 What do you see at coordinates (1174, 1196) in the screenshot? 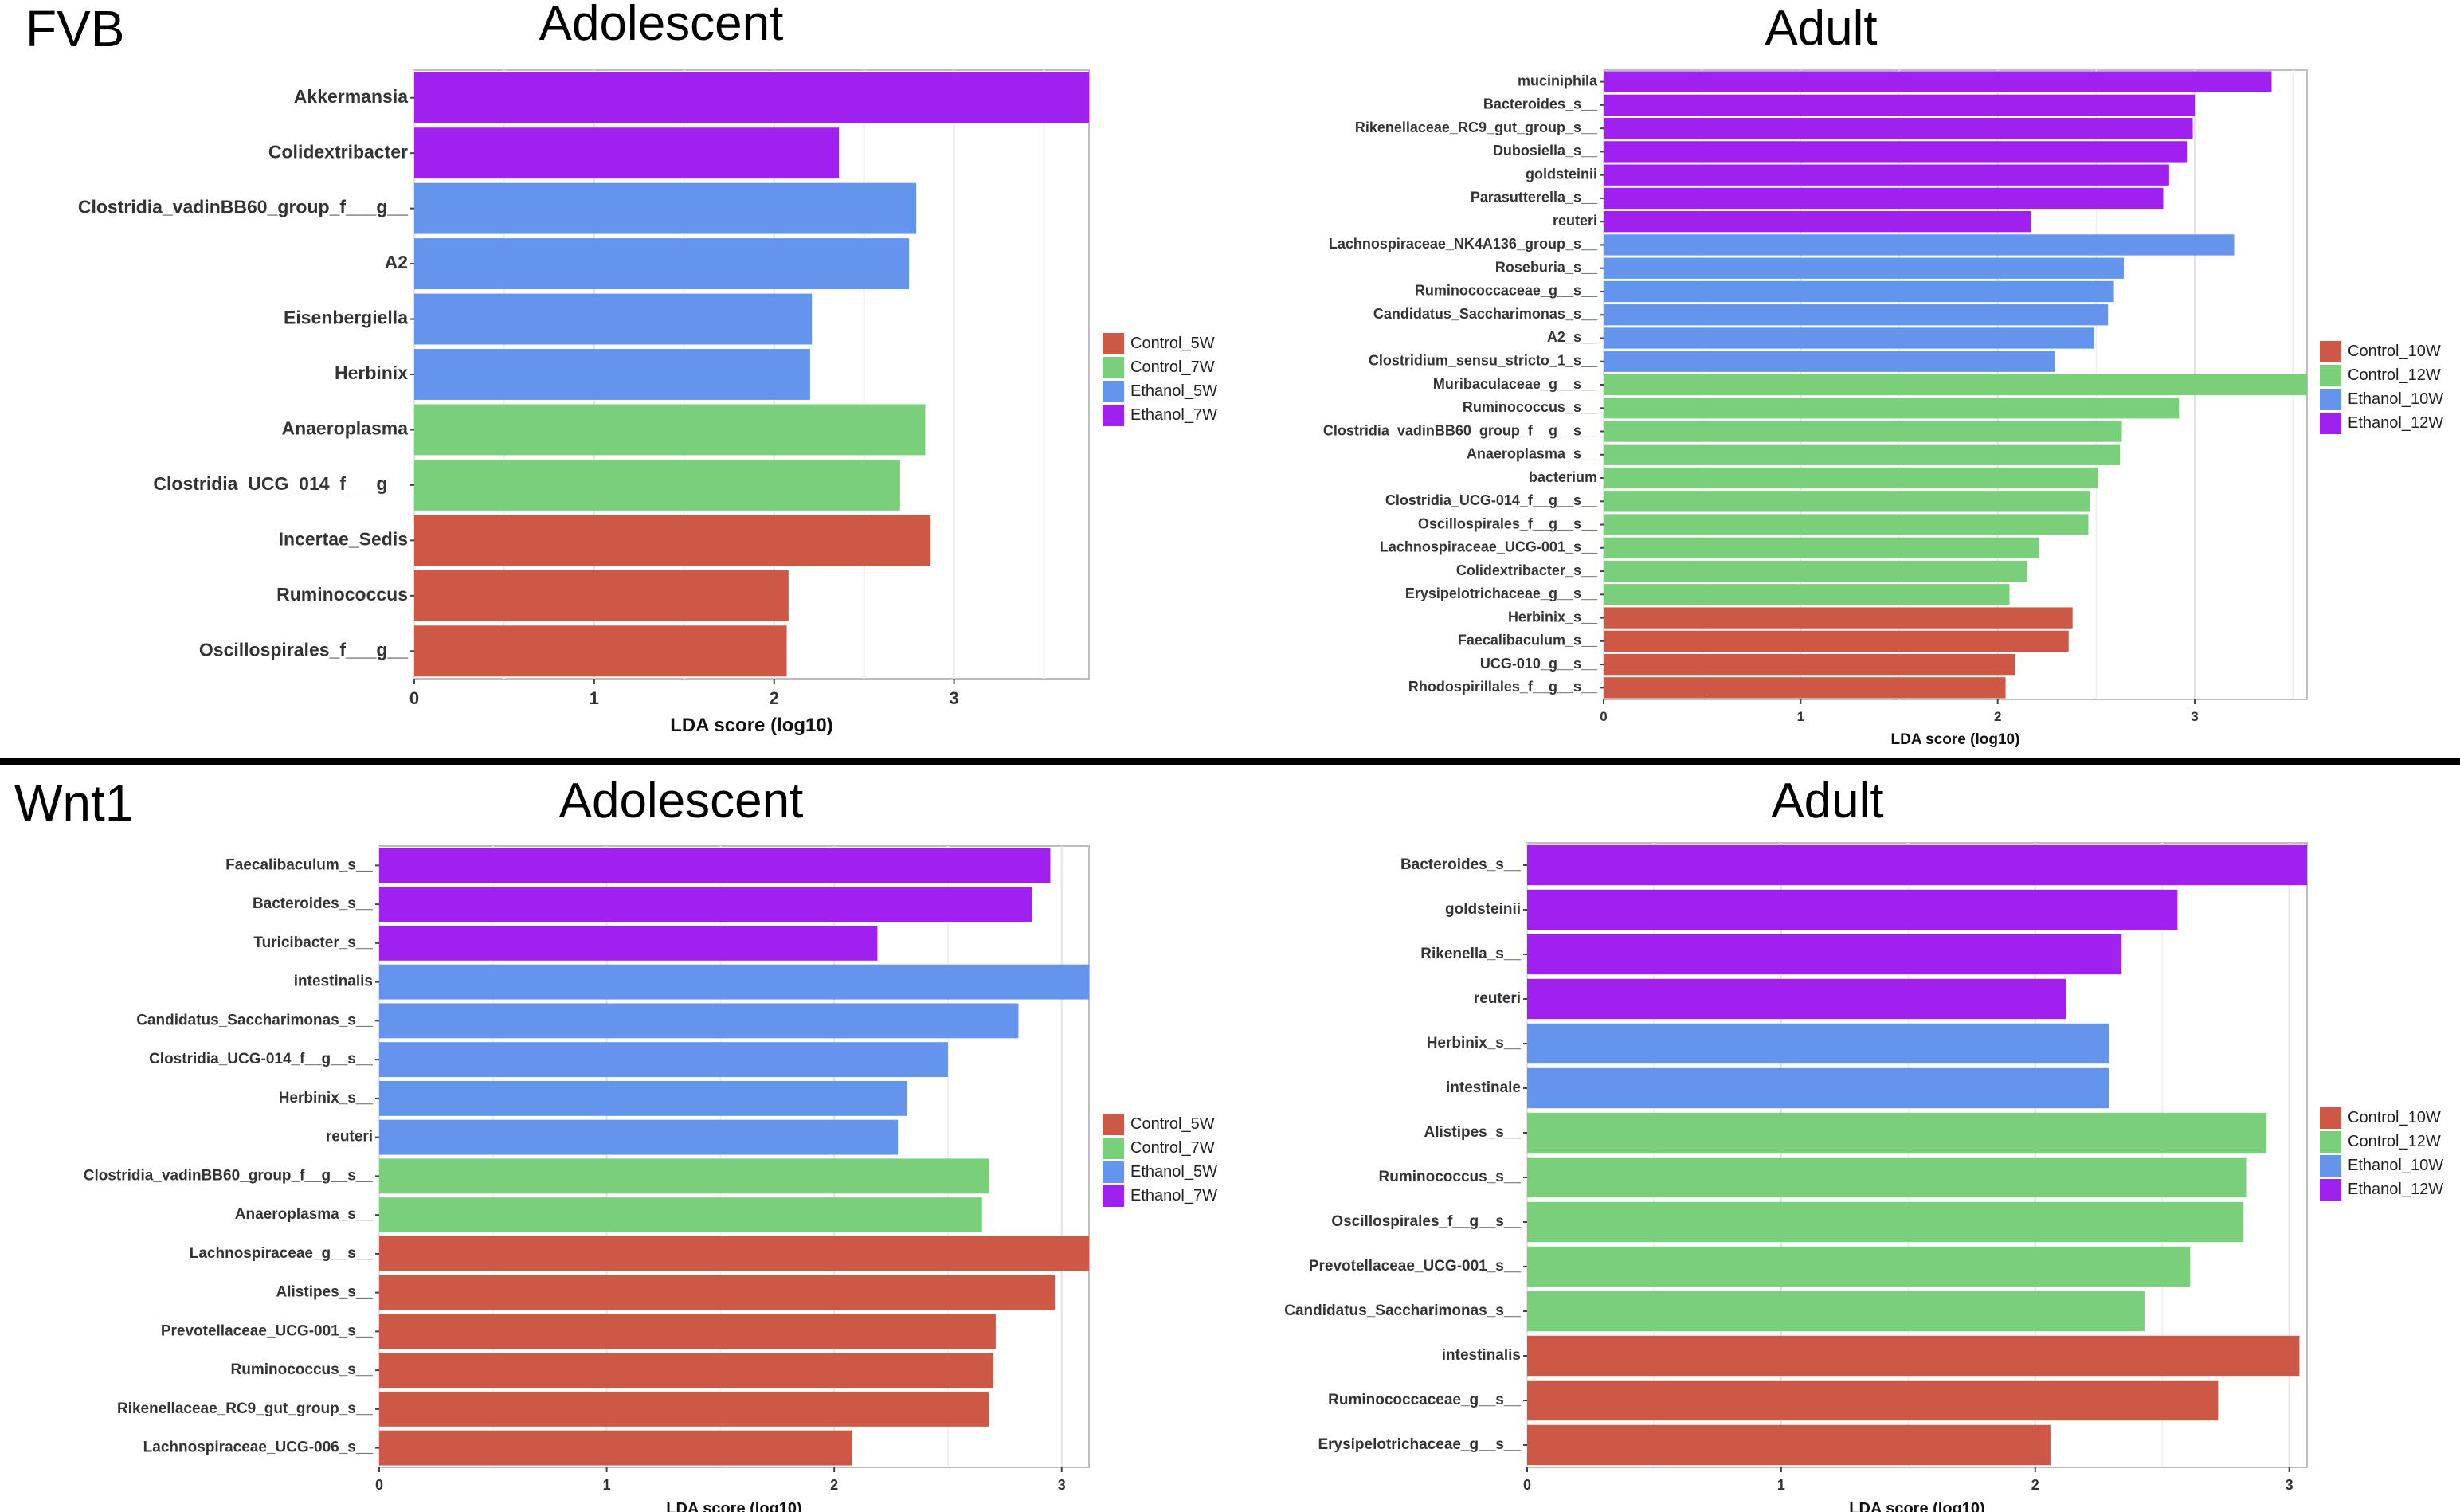
I see `legend-label: Ethanol_7W` at bounding box center [1174, 1196].